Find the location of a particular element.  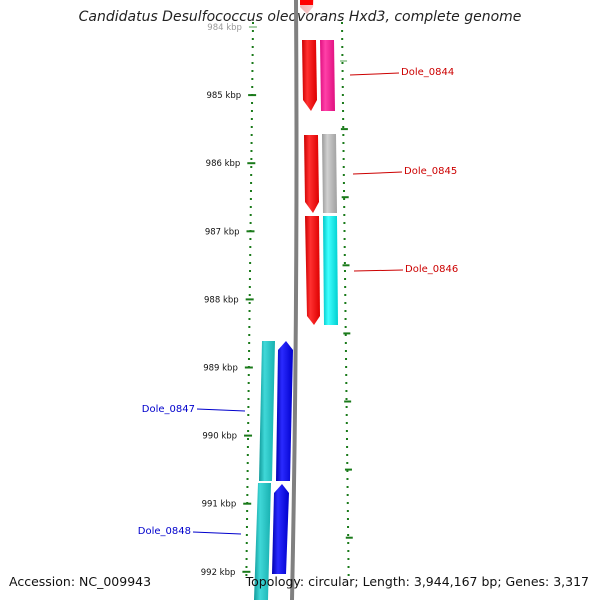

gene-label: Dole_0845 is located at coordinates (430, 171).